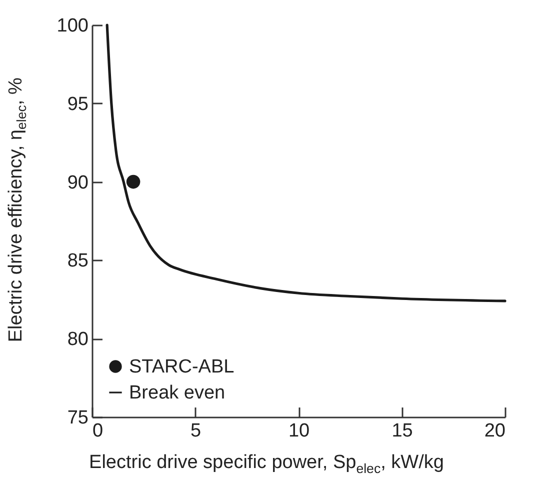 The width and height of the screenshot is (533, 484). Describe the element at coordinates (495, 431) in the screenshot. I see `x-tick-label: 20` at that location.